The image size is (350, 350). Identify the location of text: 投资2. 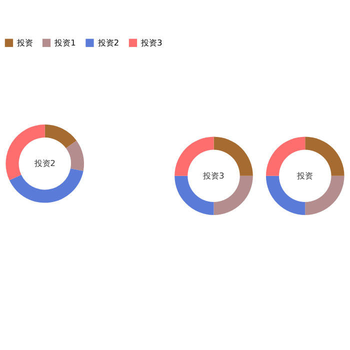
(44, 163).